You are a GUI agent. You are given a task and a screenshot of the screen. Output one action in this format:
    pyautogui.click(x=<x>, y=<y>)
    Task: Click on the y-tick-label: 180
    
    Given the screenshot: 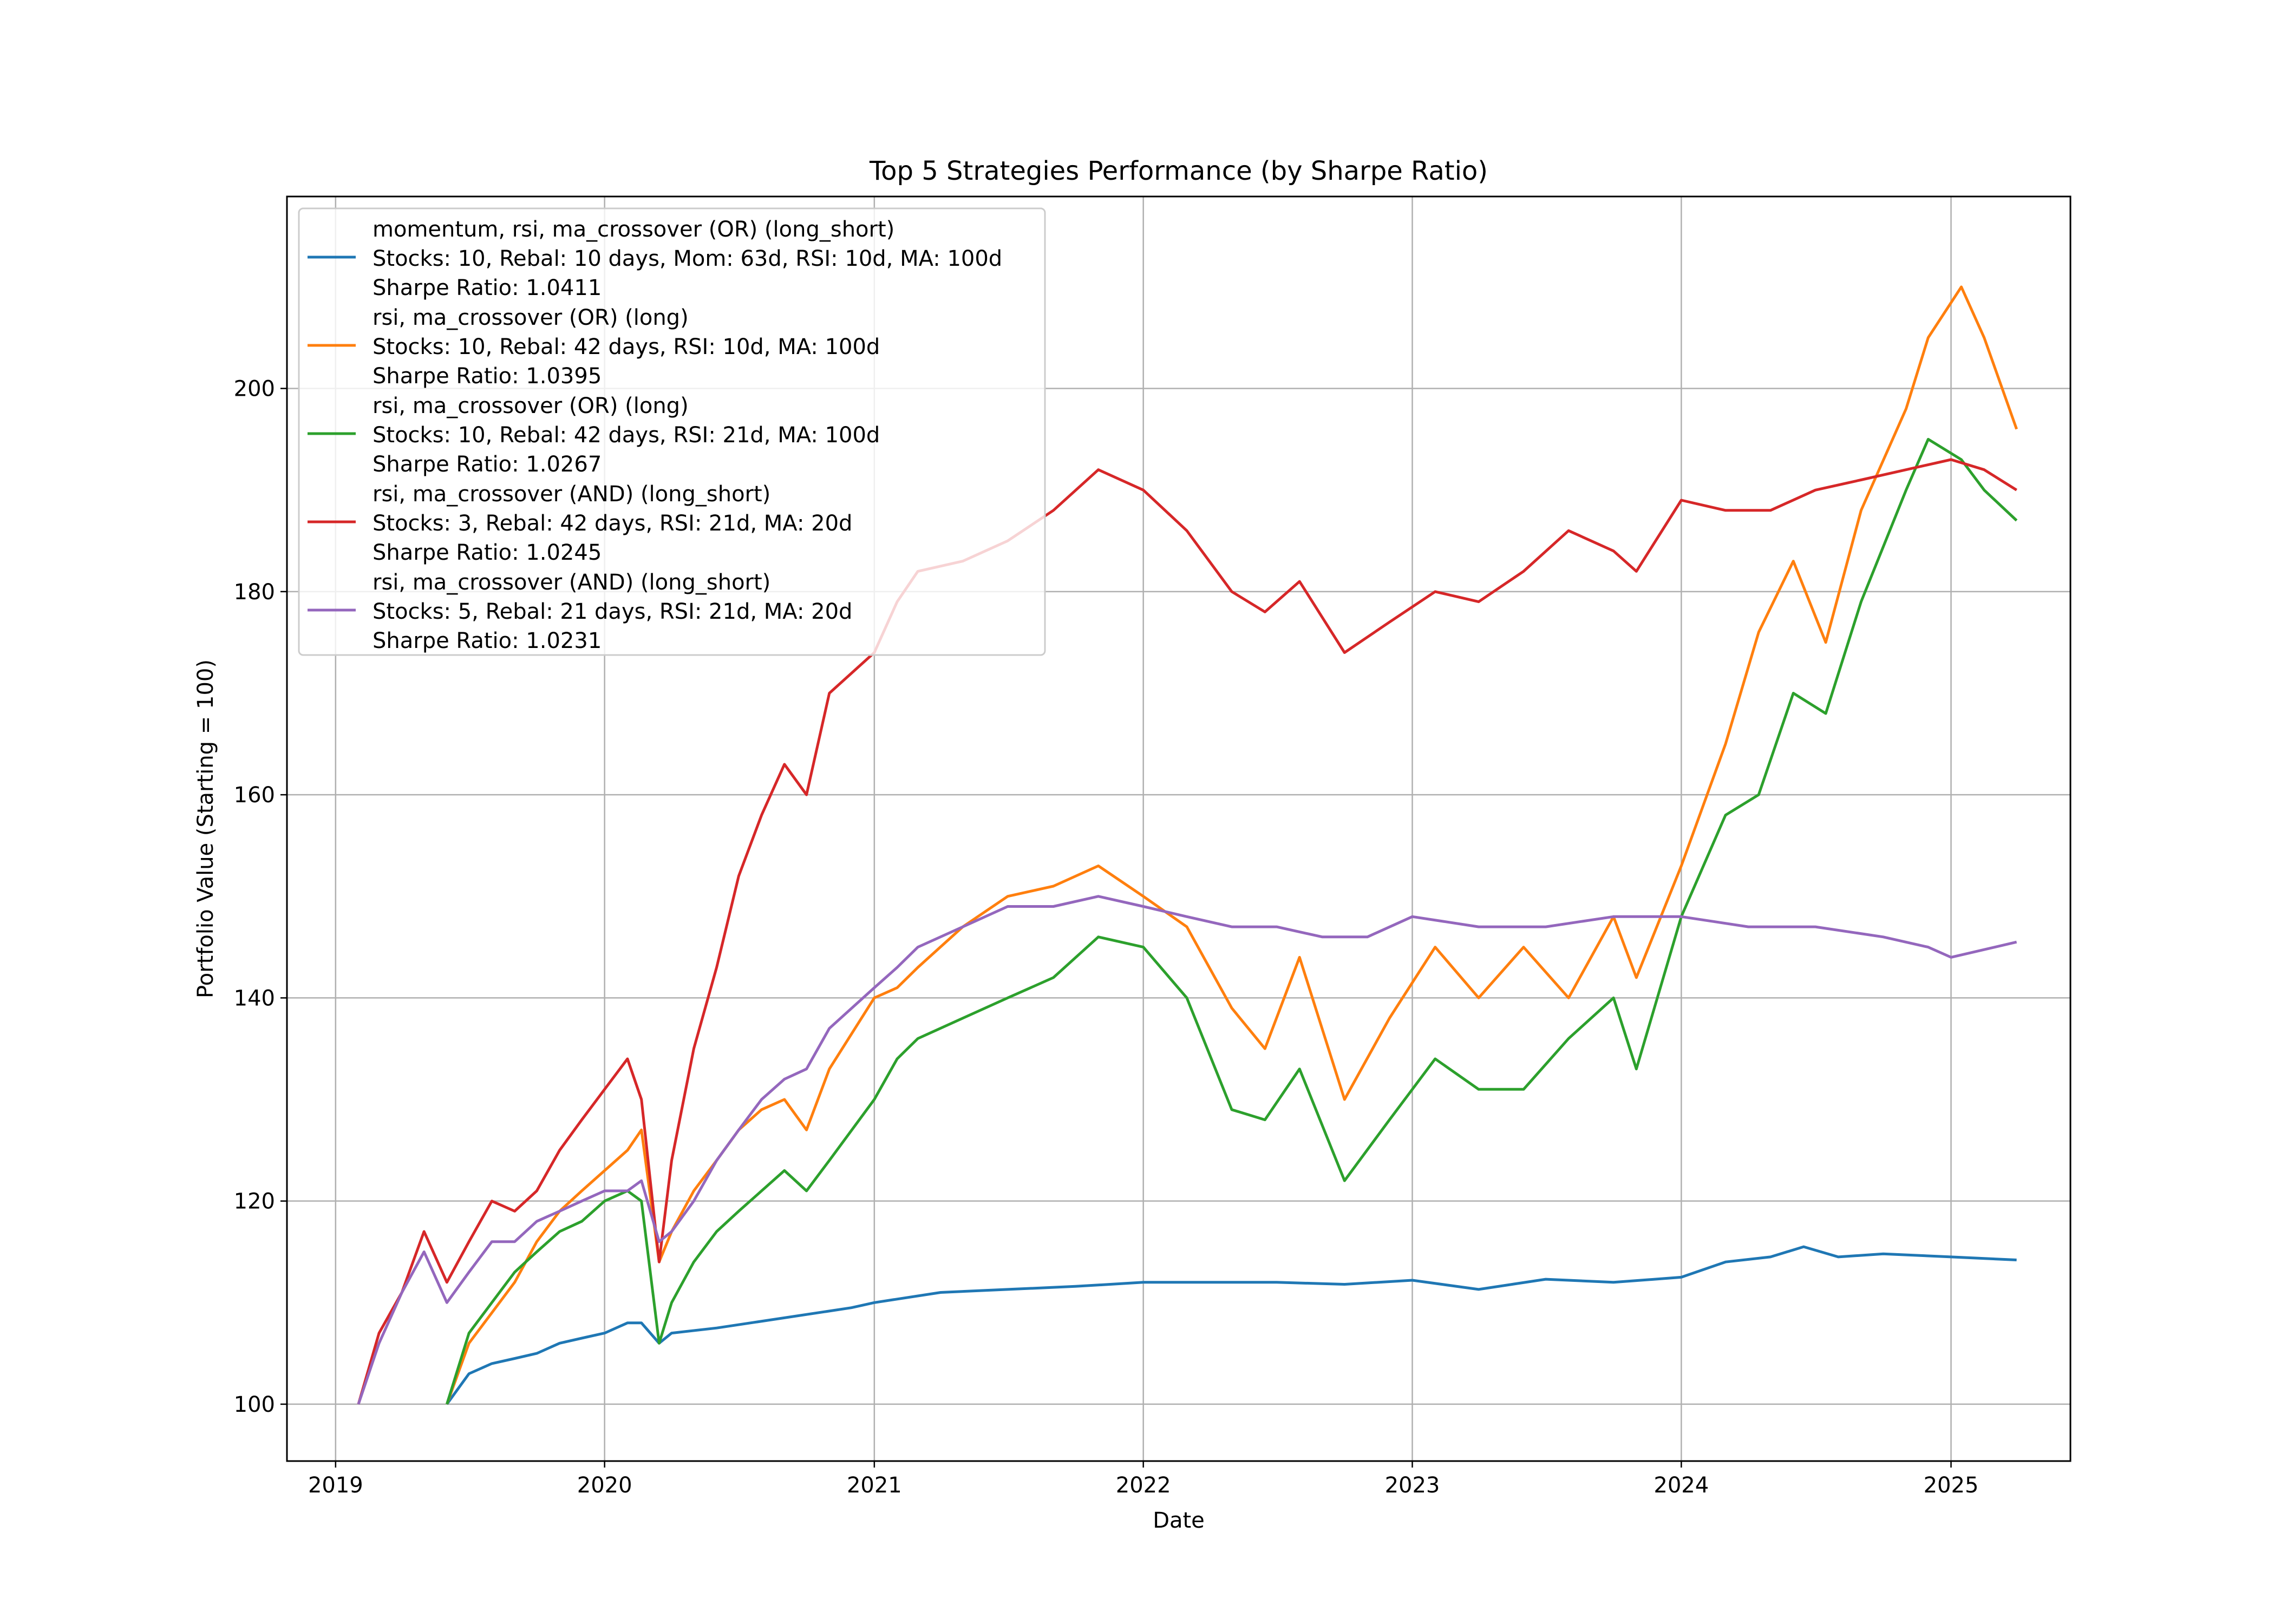 What is the action you would take?
    pyautogui.click(x=255, y=592)
    